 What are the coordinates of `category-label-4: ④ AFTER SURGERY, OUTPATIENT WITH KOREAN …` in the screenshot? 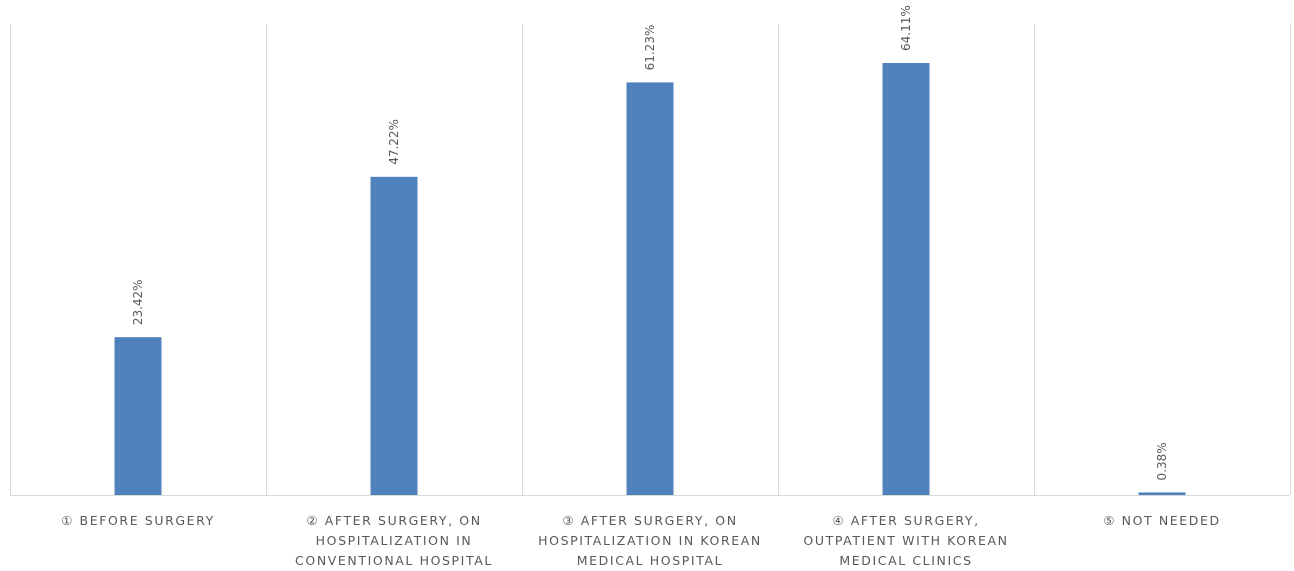 It's located at (906, 540).